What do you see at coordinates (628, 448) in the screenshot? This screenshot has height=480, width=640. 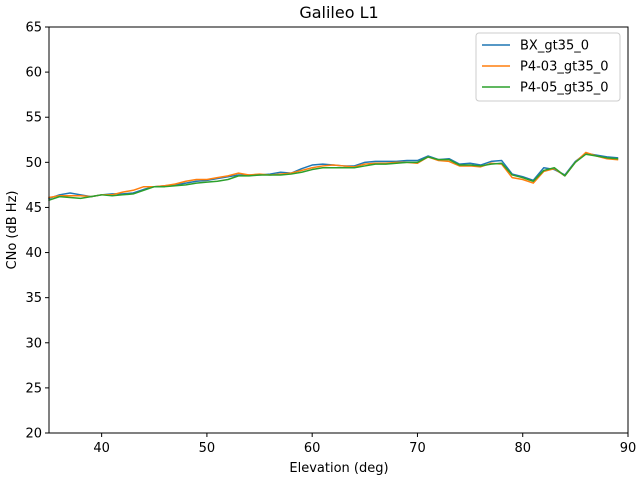 I see `x-tick-label: 90` at bounding box center [628, 448].